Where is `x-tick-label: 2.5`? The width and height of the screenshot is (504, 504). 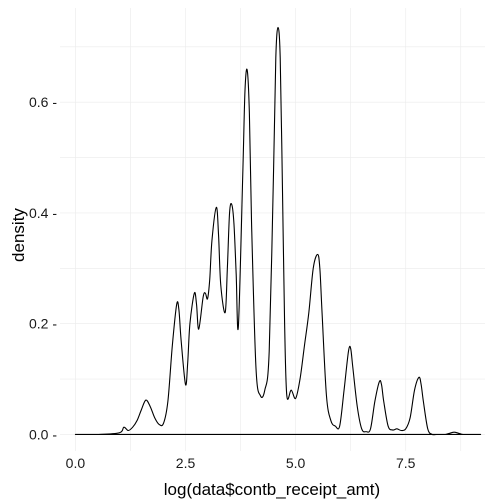
x-tick-label: 2.5 is located at coordinates (186, 463).